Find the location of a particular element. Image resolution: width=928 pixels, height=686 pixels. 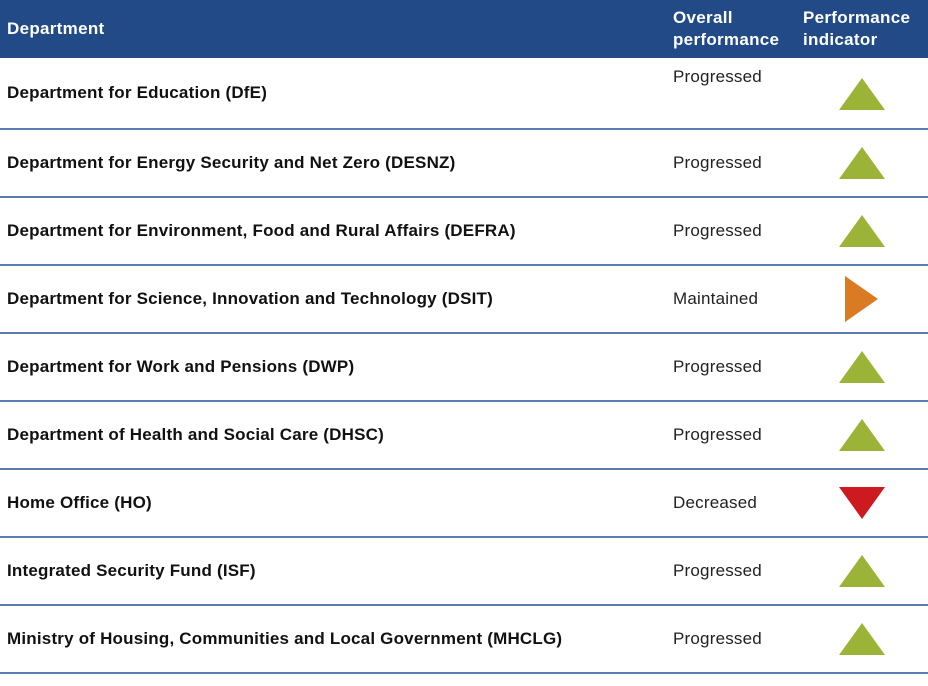

overall-performance: Decreased is located at coordinates (715, 502).